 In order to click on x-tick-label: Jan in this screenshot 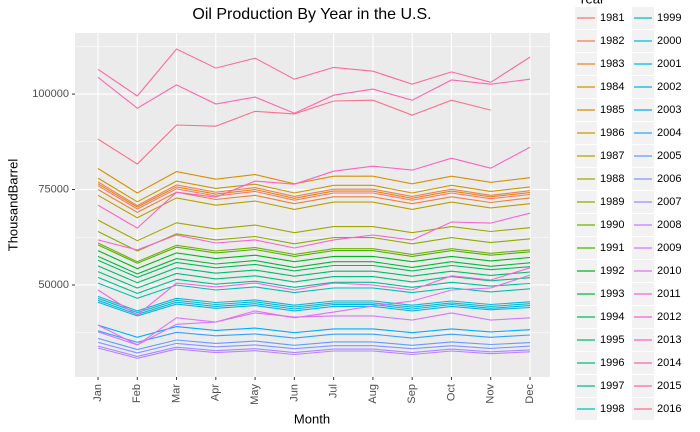, I will do `click(98, 393)`.